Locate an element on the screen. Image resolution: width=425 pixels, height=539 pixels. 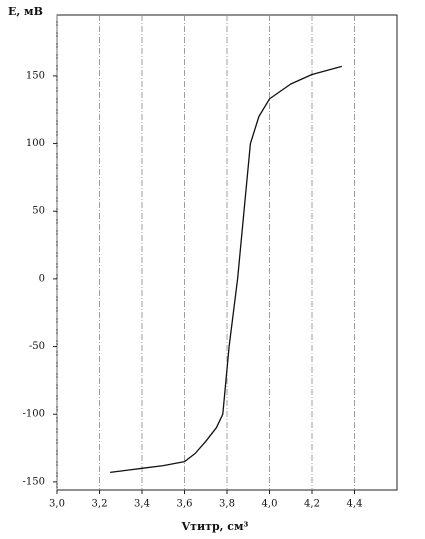
y-tick-label: -150 is located at coordinates (34, 481).